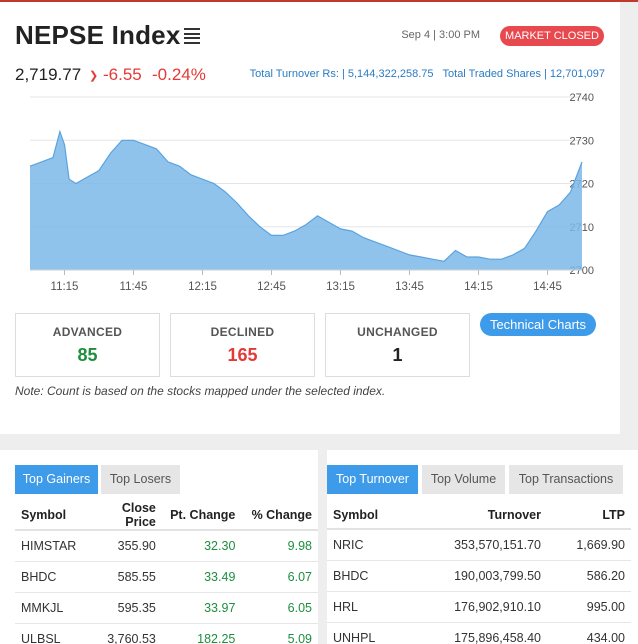 Image resolution: width=638 pixels, height=644 pixels. Describe the element at coordinates (202, 287) in the screenshot. I see `x-tick-label: 12:15` at that location.